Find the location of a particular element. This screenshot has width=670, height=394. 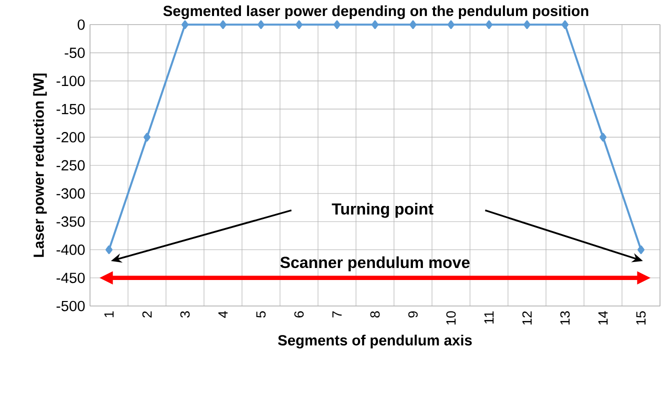

x-axis-title: Segments of pendulum axis is located at coordinates (375, 341).